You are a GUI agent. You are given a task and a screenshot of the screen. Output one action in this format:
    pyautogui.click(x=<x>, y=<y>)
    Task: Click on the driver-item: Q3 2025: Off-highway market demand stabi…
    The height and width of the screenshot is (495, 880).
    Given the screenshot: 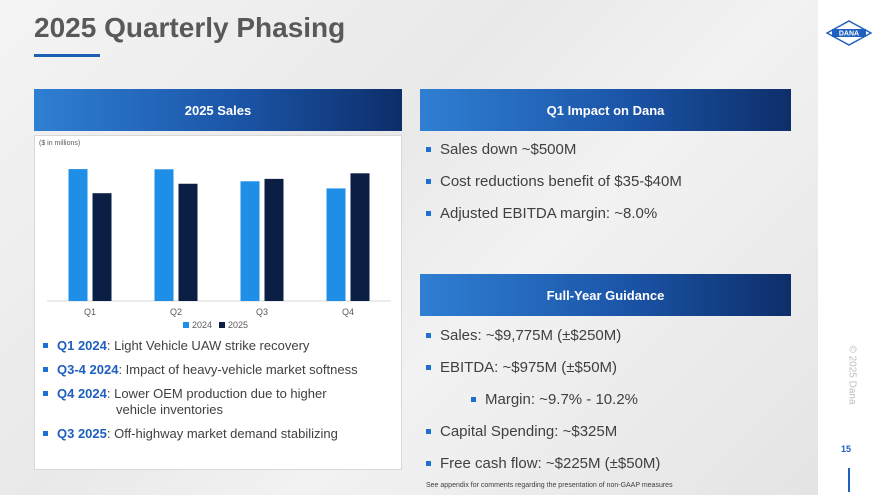 What is the action you would take?
    pyautogui.click(x=220, y=434)
    